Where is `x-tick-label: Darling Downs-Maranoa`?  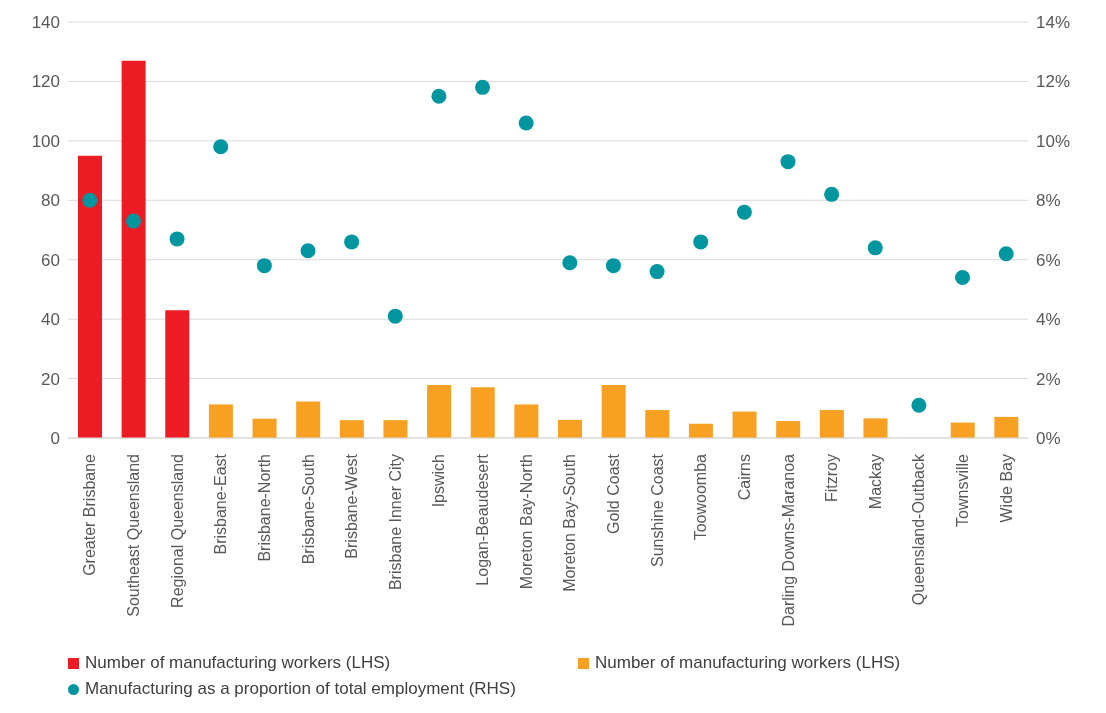 x-tick-label: Darling Downs-Maranoa is located at coordinates (788, 540).